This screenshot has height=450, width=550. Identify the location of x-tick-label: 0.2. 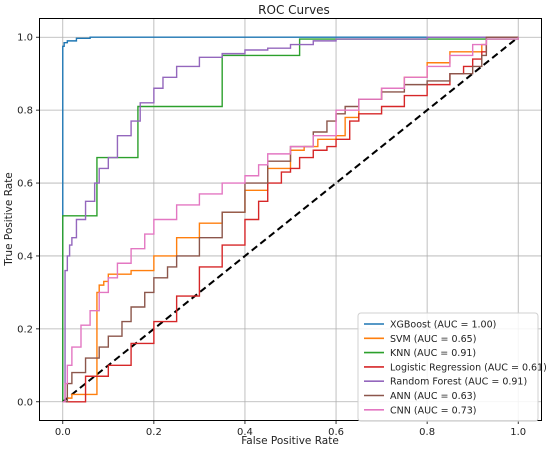
(154, 432).